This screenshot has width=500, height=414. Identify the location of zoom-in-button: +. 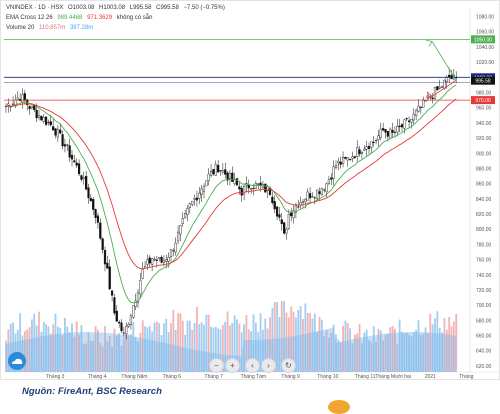
(232, 365).